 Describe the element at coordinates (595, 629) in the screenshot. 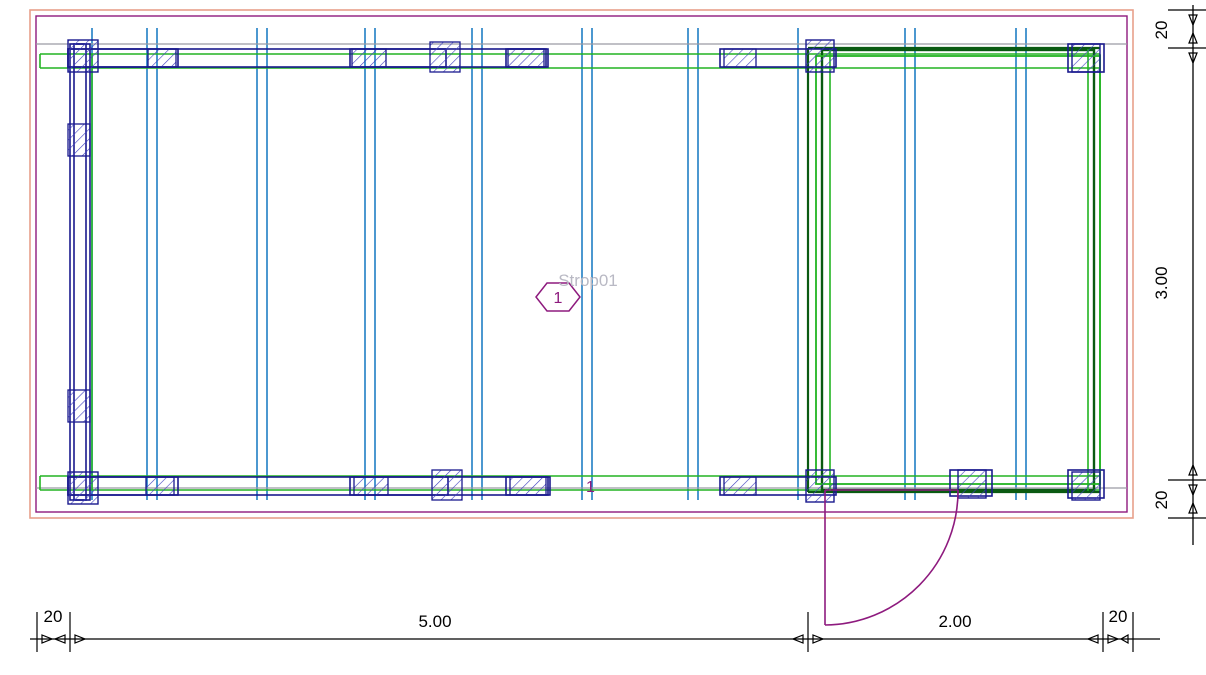

I see `horizontal-dimension-chain: 20 5.00 2.00 20` at that location.